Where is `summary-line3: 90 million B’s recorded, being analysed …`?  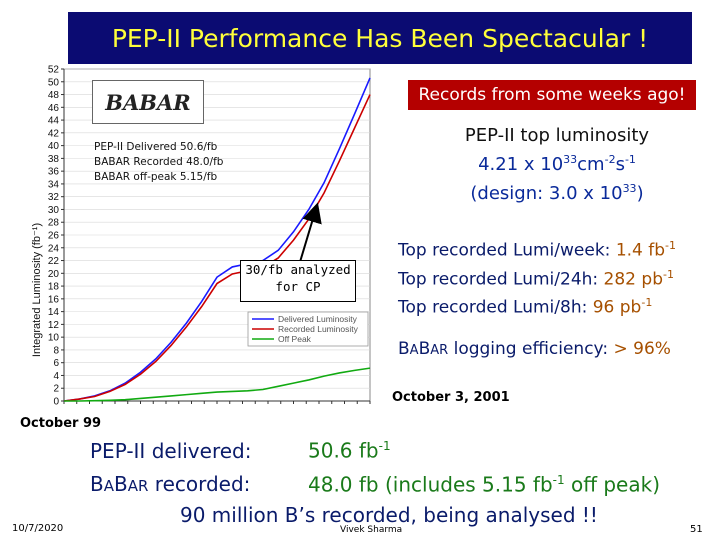
summary-line3: 90 million B’s recorded, being analysed … is located at coordinates (389, 515).